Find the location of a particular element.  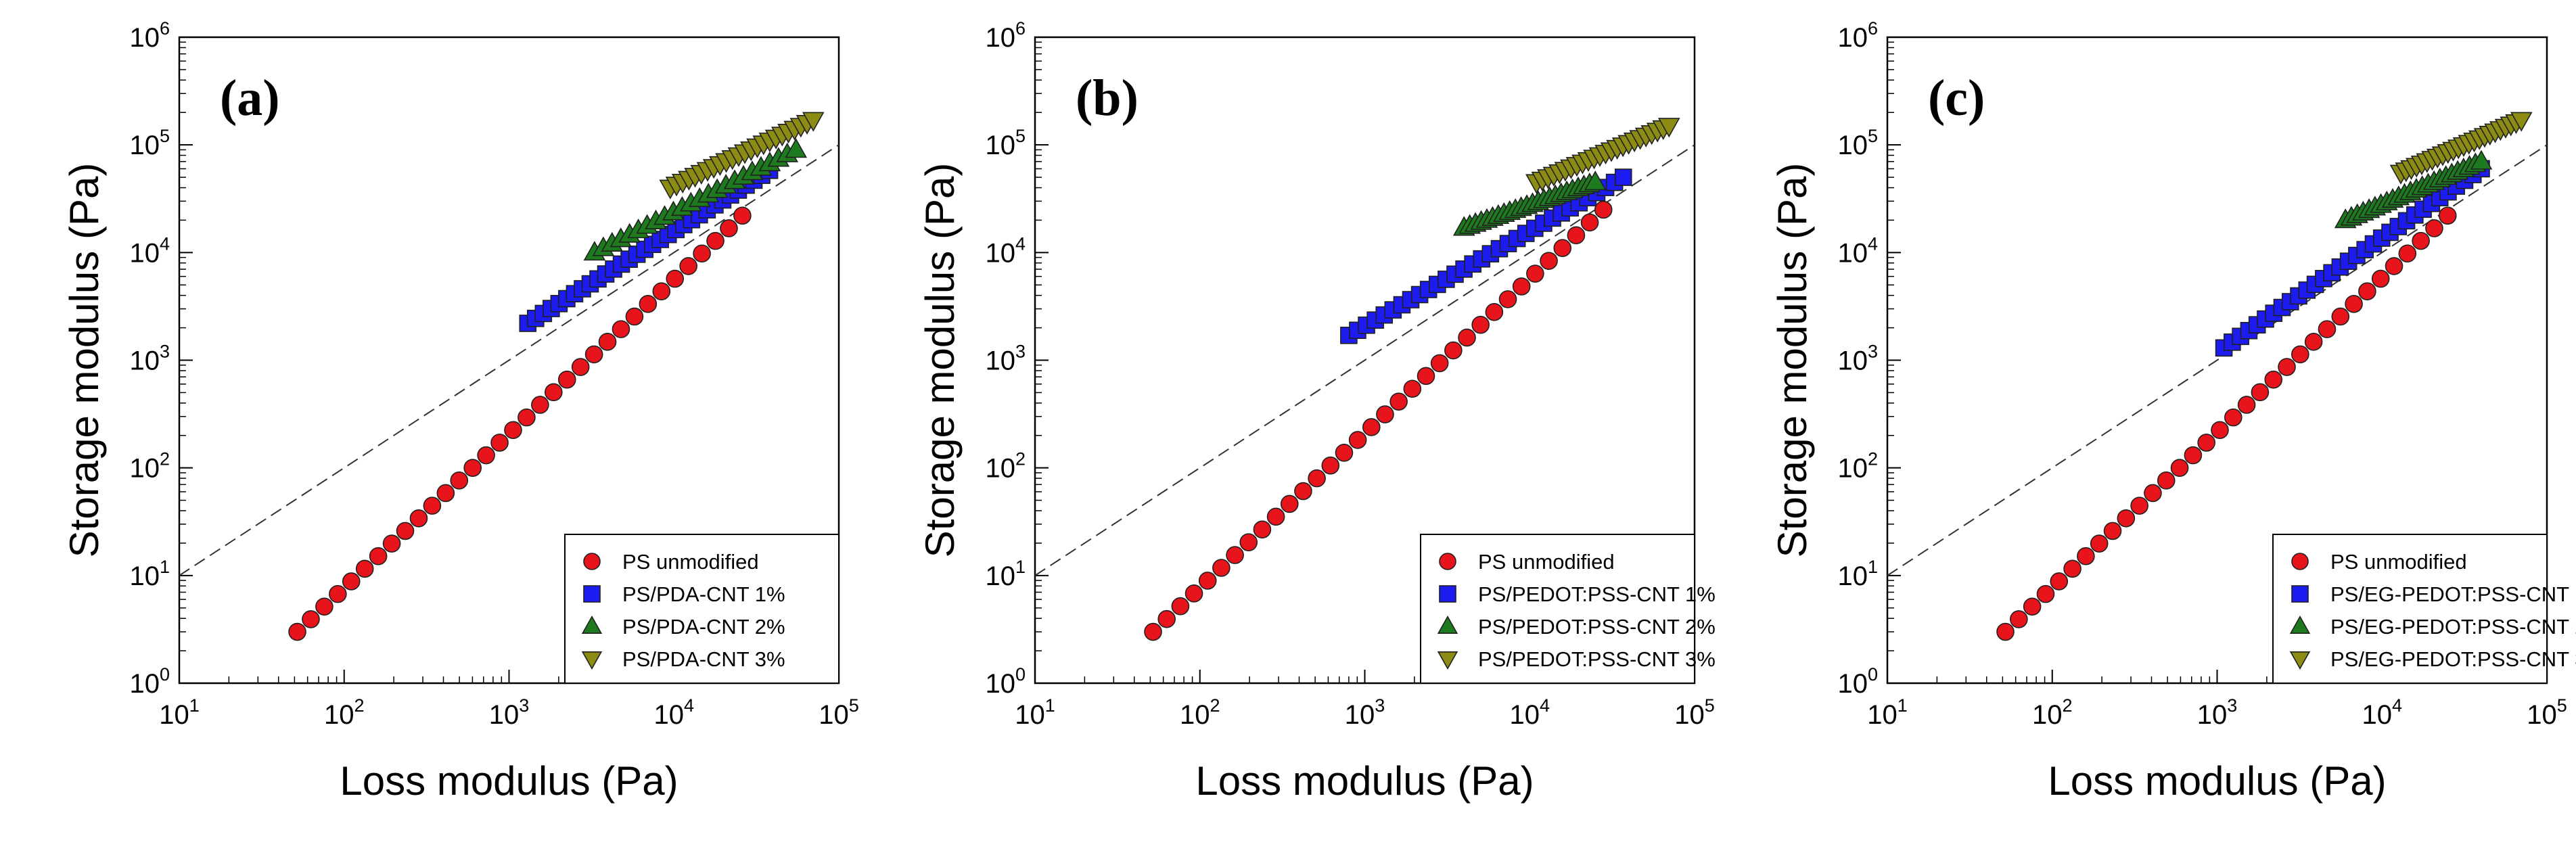

legend-entry: PS/PDA-CNT 2% is located at coordinates (703, 627).